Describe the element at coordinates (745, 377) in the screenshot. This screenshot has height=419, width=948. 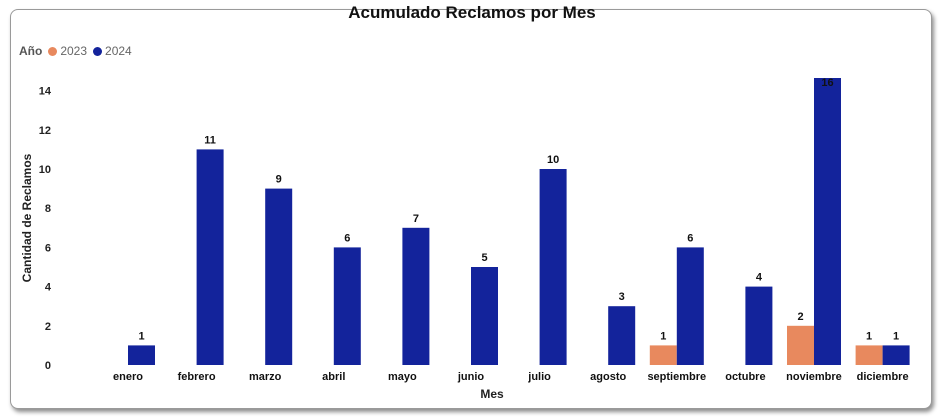
I see `x-tick-label-octubre: octubre` at that location.